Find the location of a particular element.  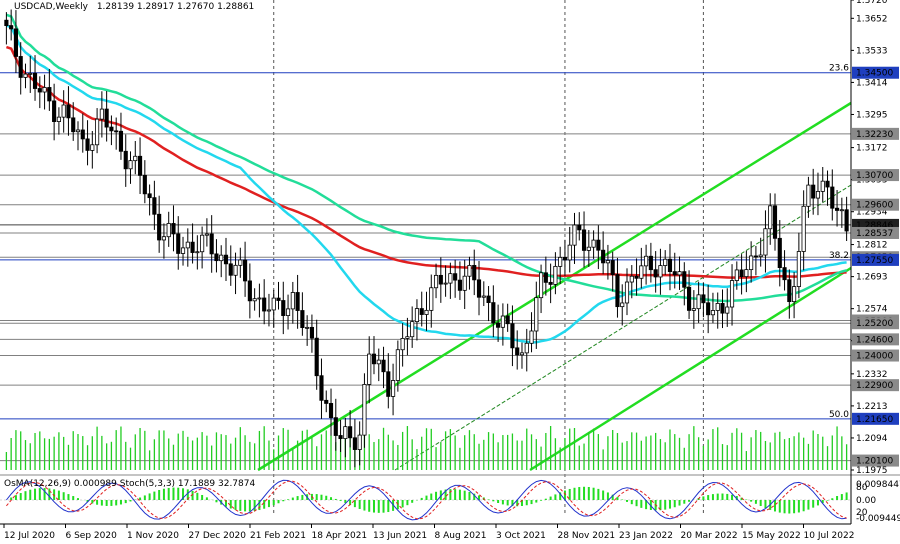

price-tag-12: 1.22900 is located at coordinates (874, 386).